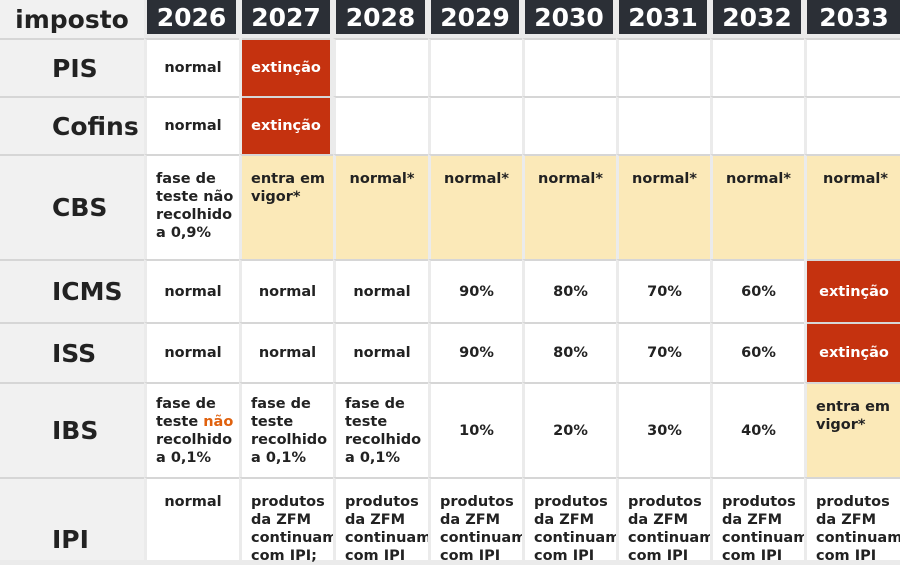 Image resolution: width=900 pixels, height=565 pixels. I want to click on cell-ibs-2032: 40%, so click(757, 429).